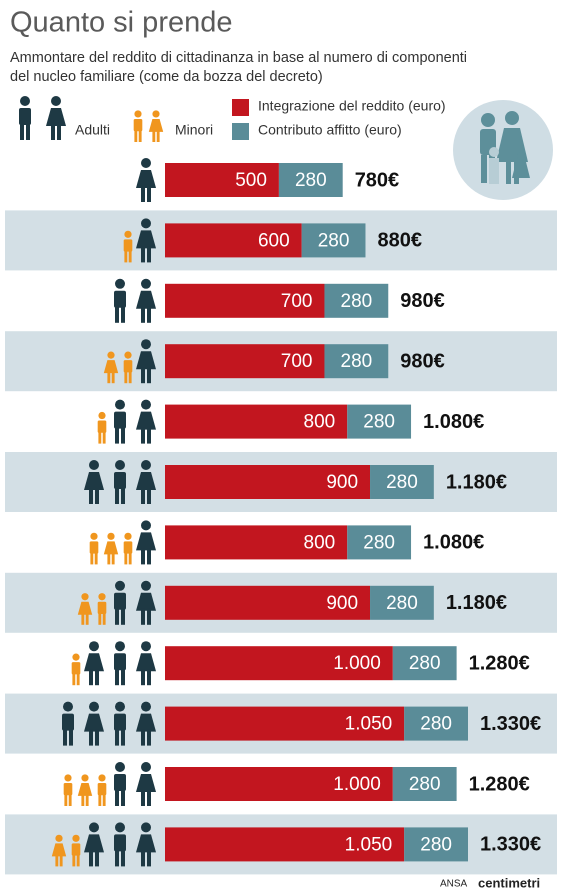  I want to click on total-label: 1.280€, so click(499, 784).